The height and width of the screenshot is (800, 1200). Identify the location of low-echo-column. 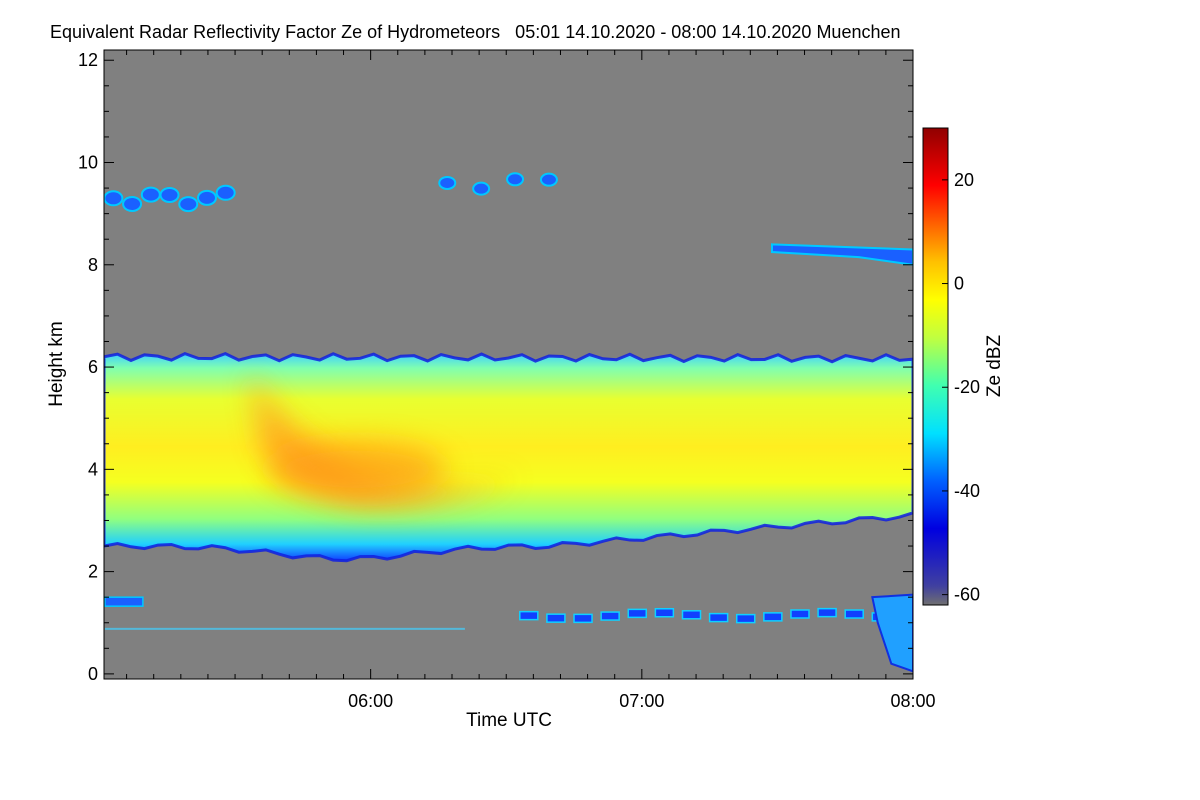
(892, 633).